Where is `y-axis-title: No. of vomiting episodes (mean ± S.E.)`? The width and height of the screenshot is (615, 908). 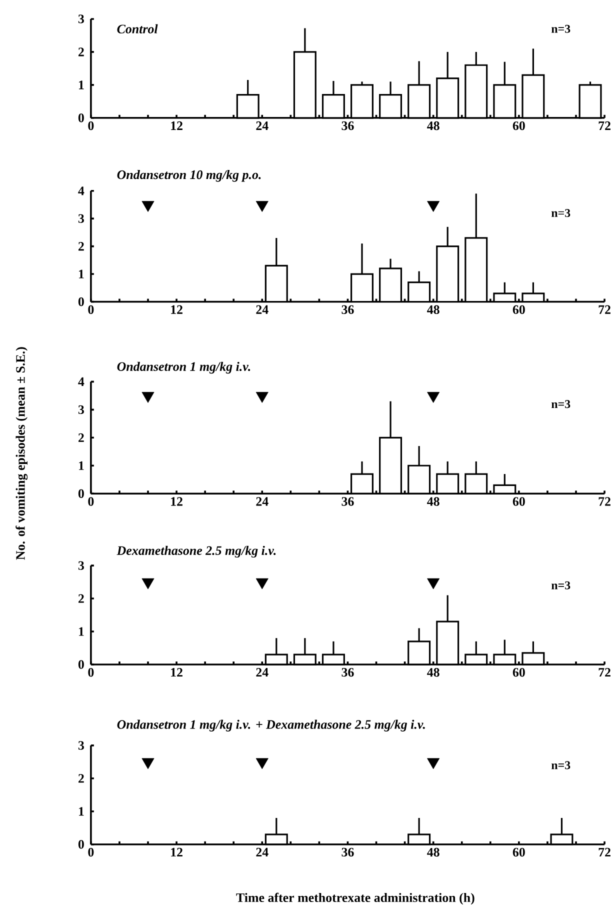
y-axis-title: No. of vomiting episodes (mean ± S.E.) is located at coordinates (22, 453).